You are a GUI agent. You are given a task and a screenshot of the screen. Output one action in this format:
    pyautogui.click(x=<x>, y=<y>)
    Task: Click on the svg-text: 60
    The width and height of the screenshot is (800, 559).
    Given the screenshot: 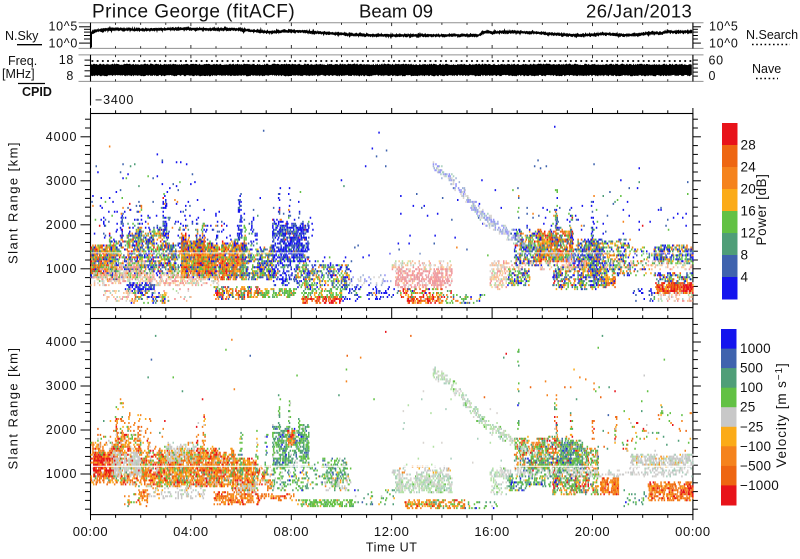 What is the action you would take?
    pyautogui.click(x=716, y=60)
    